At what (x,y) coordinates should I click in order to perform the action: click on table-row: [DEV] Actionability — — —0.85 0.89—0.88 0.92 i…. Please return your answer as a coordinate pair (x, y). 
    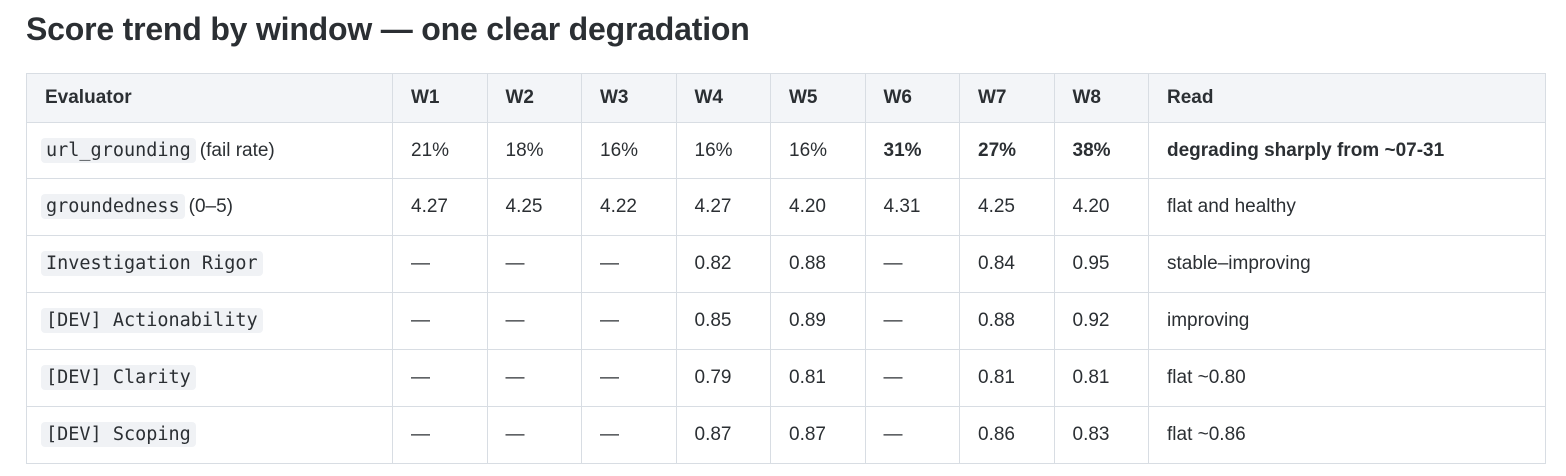
    Looking at the image, I should click on (786, 321).